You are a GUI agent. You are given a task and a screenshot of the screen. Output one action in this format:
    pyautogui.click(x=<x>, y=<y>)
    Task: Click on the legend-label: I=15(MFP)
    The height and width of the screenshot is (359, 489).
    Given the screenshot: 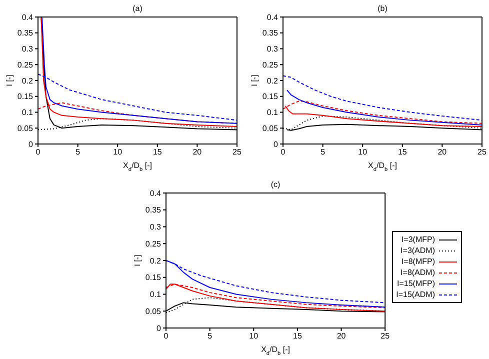 What is the action you would take?
    pyautogui.click(x=415, y=283)
    